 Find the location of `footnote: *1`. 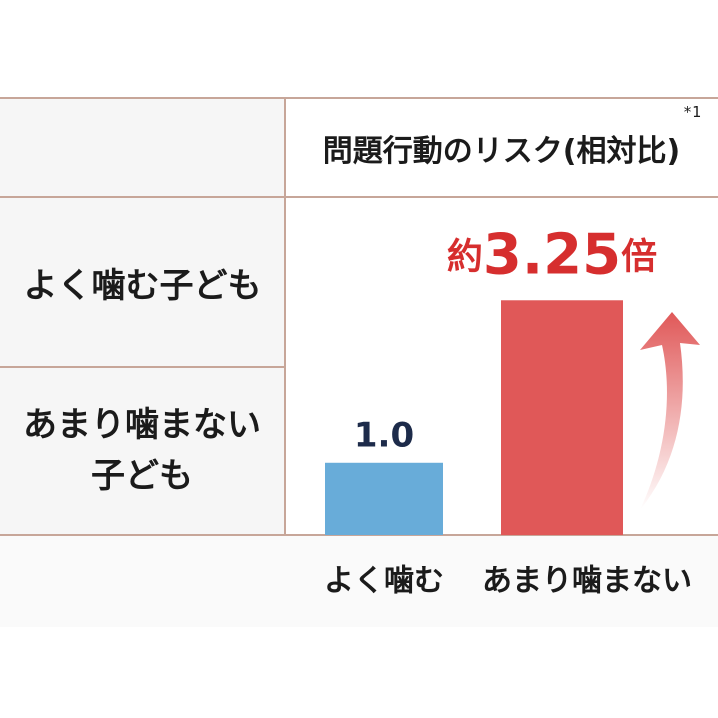

footnote: *1 is located at coordinates (692, 112).